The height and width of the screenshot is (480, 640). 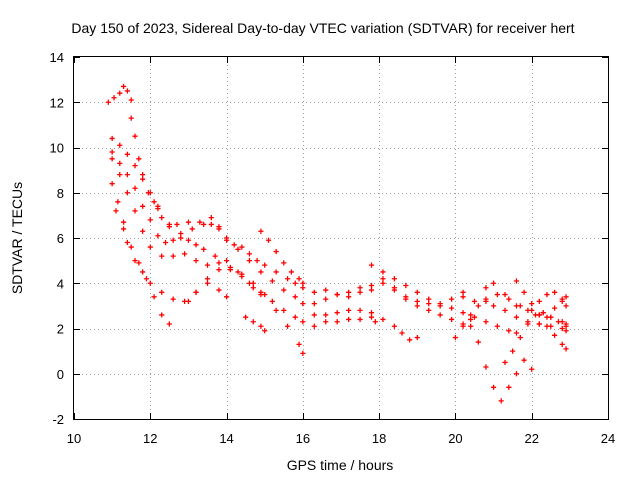 I want to click on y-tick-label: 0, so click(x=60, y=374).